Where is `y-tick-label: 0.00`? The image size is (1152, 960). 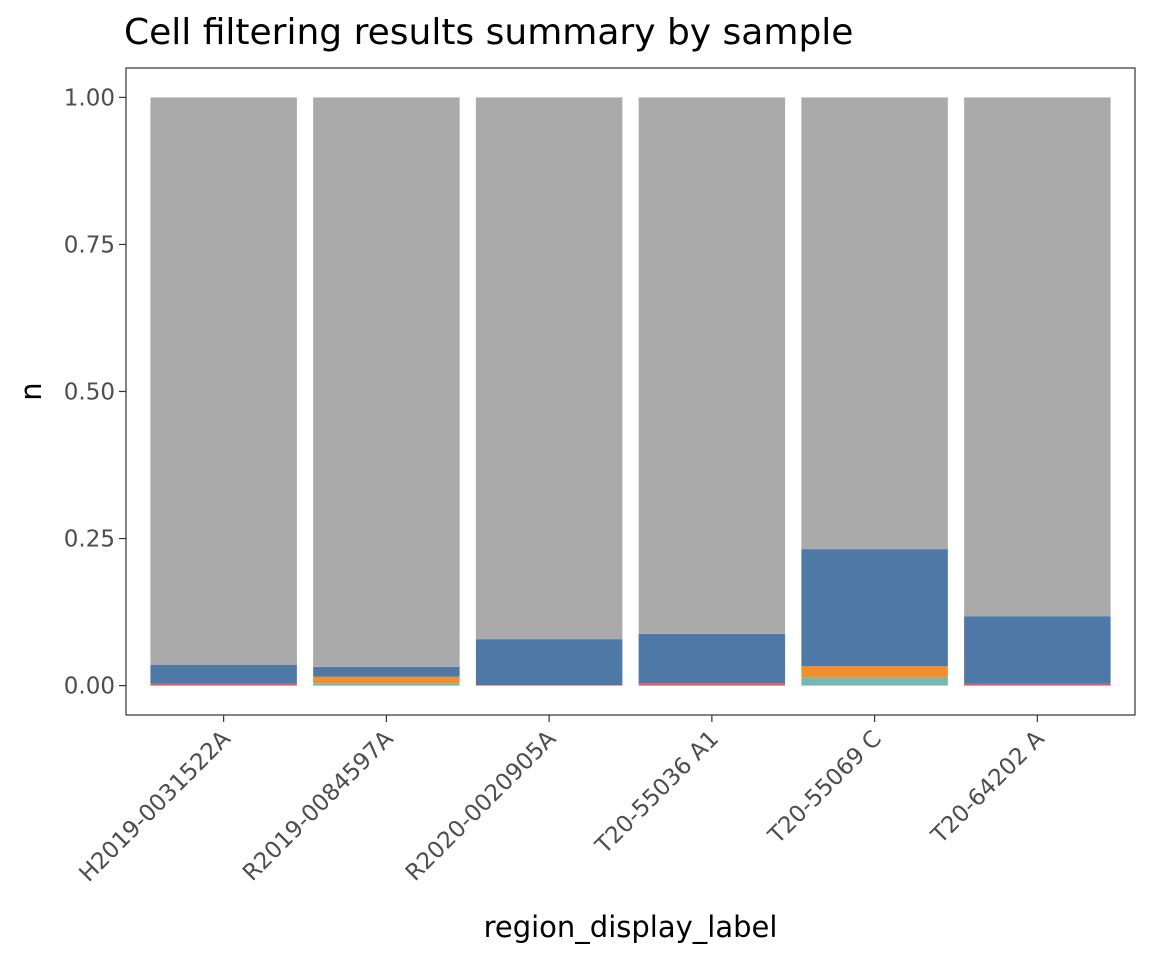
y-tick-label: 0.00 is located at coordinates (89, 687).